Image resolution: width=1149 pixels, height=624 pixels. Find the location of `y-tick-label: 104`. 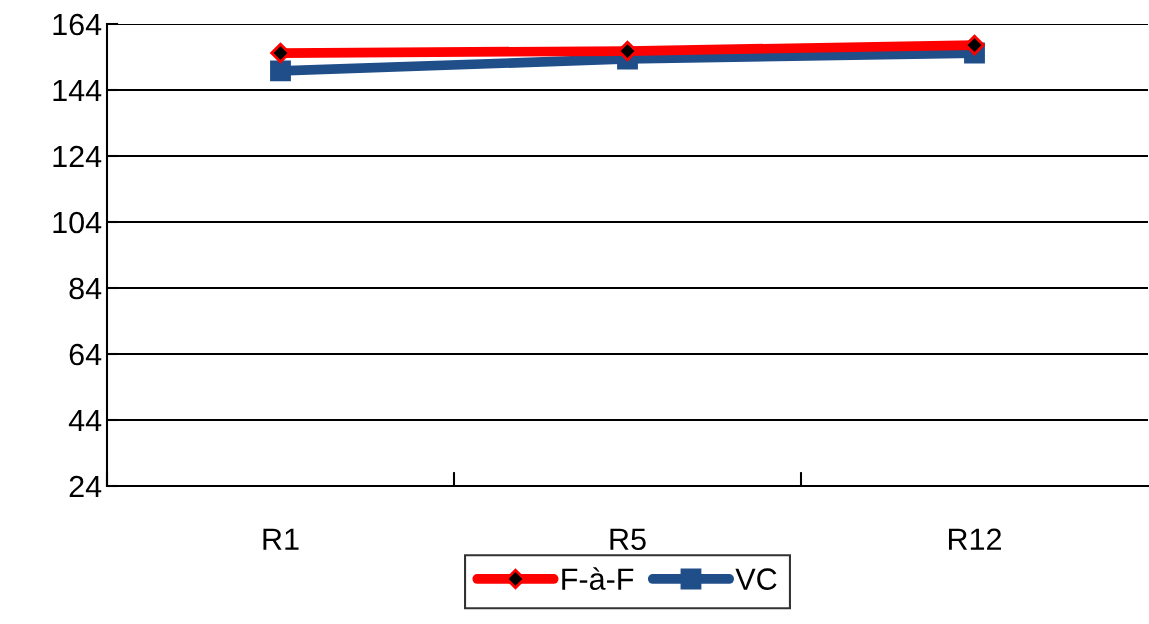

y-tick-label: 104 is located at coordinates (77, 222).